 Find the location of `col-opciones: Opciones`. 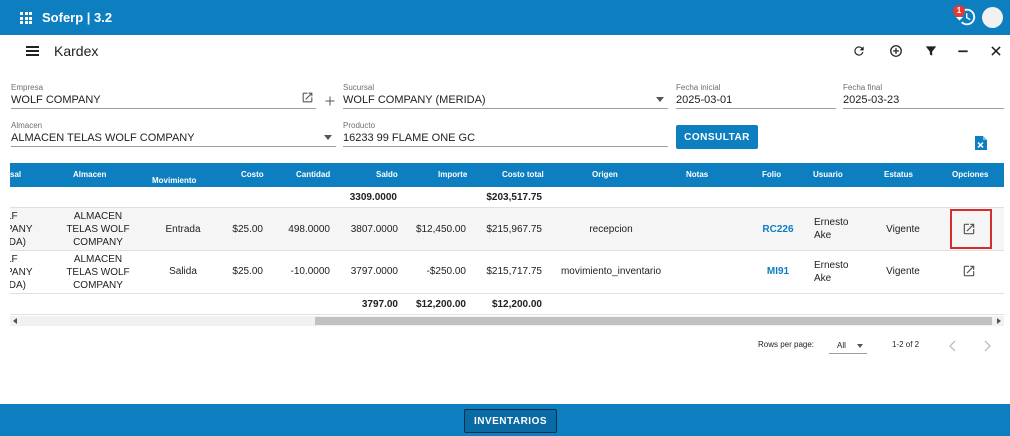

col-opciones: Opciones is located at coordinates (970, 174).